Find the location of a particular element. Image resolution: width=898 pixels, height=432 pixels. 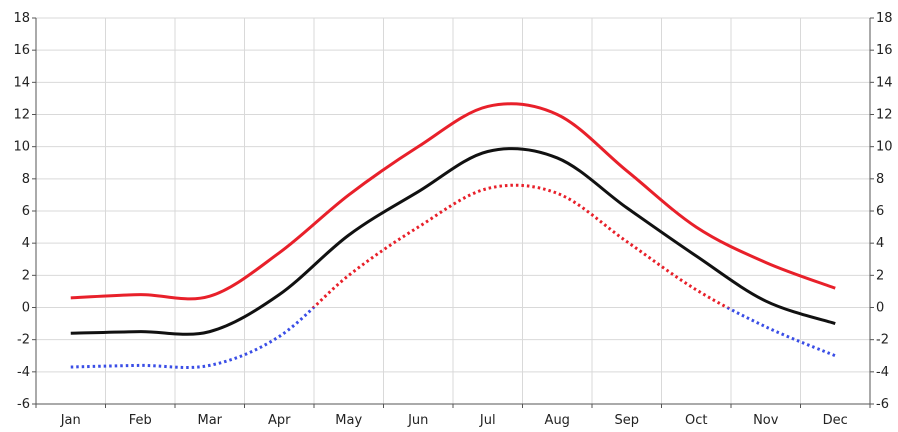

x-tick-label: Jun is located at coordinates (417, 420).